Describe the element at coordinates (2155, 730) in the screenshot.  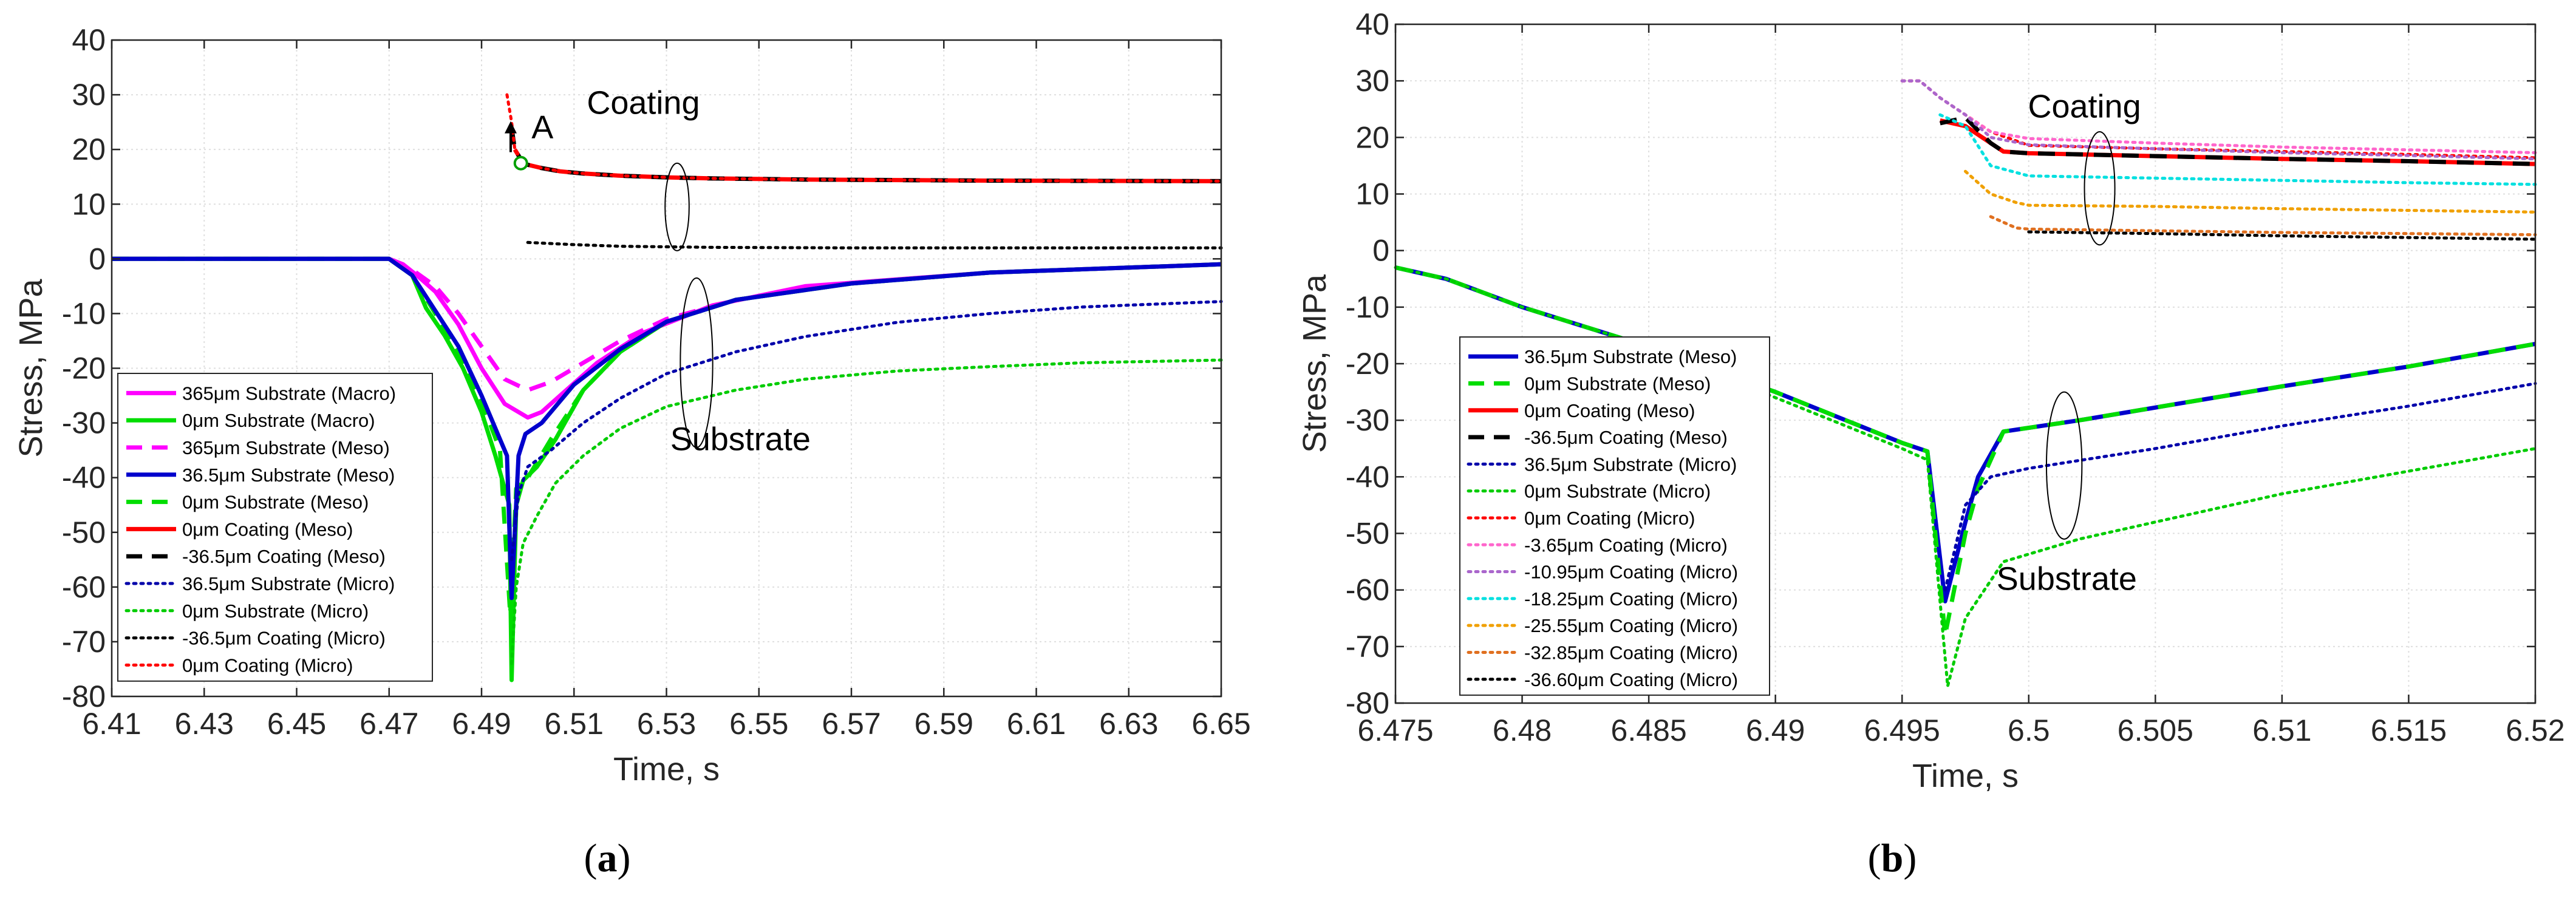
I see `x-tick-label: 6.505` at that location.